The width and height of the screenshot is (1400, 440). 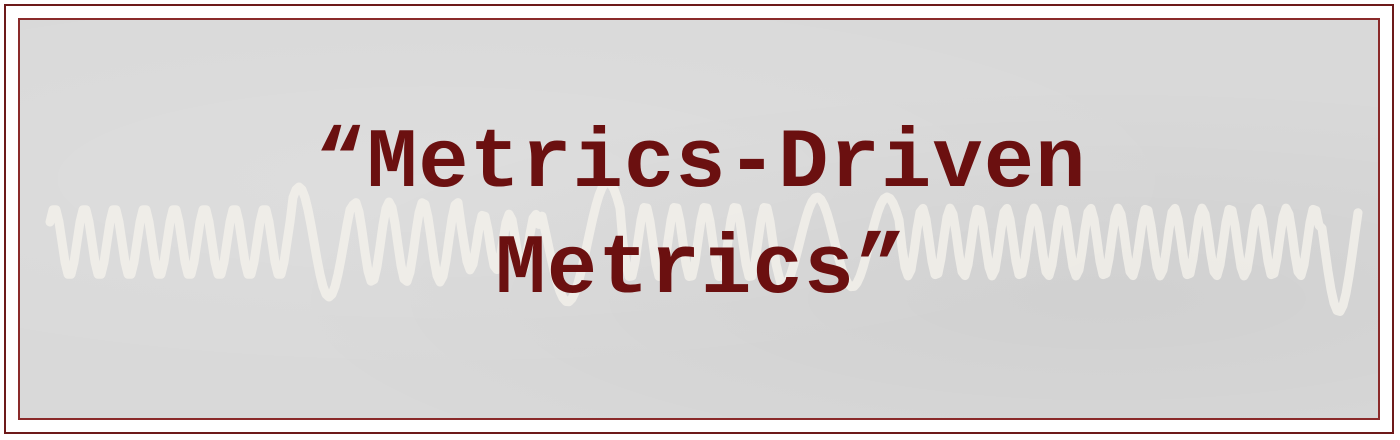 I want to click on title-line-2: Metrics”, so click(x=701, y=270).